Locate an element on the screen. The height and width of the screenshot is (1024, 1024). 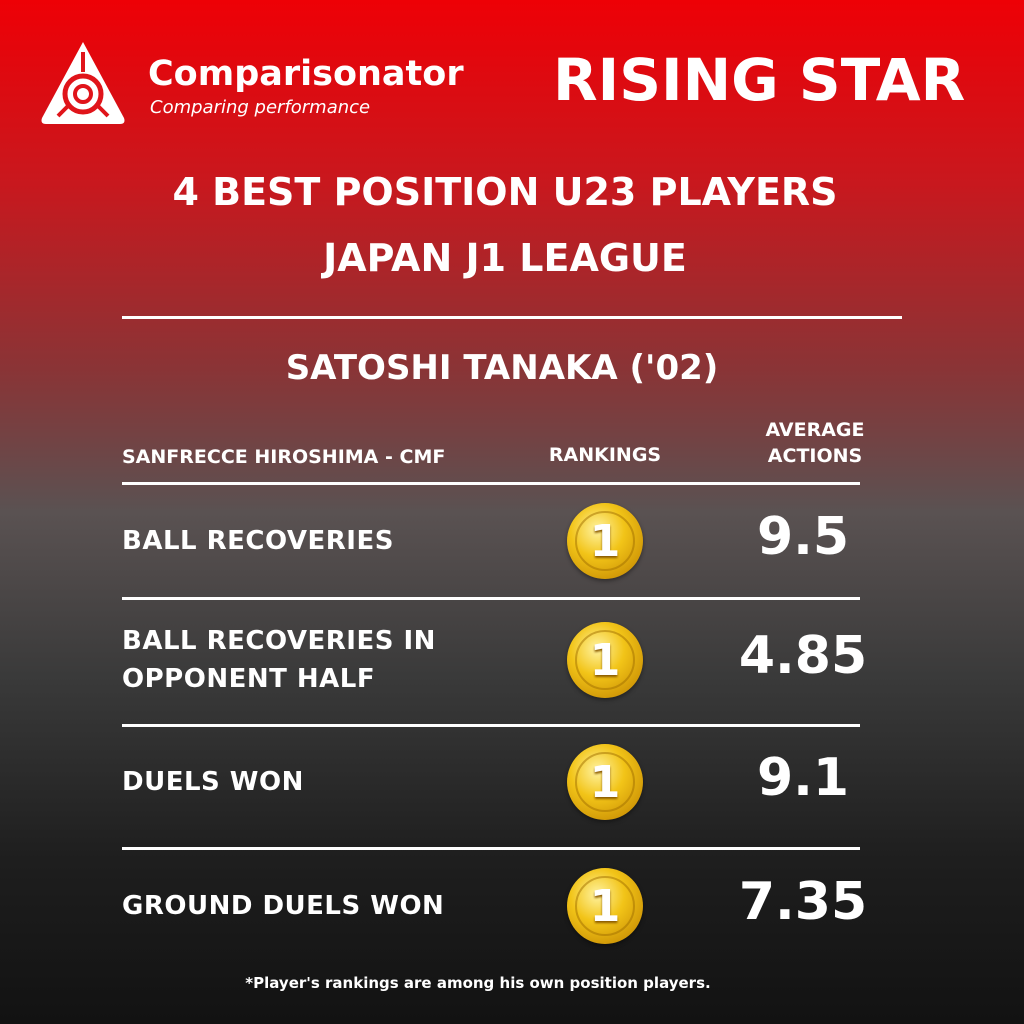
player-name: SATOSHI TANAKA ('02) is located at coordinates (502, 368).